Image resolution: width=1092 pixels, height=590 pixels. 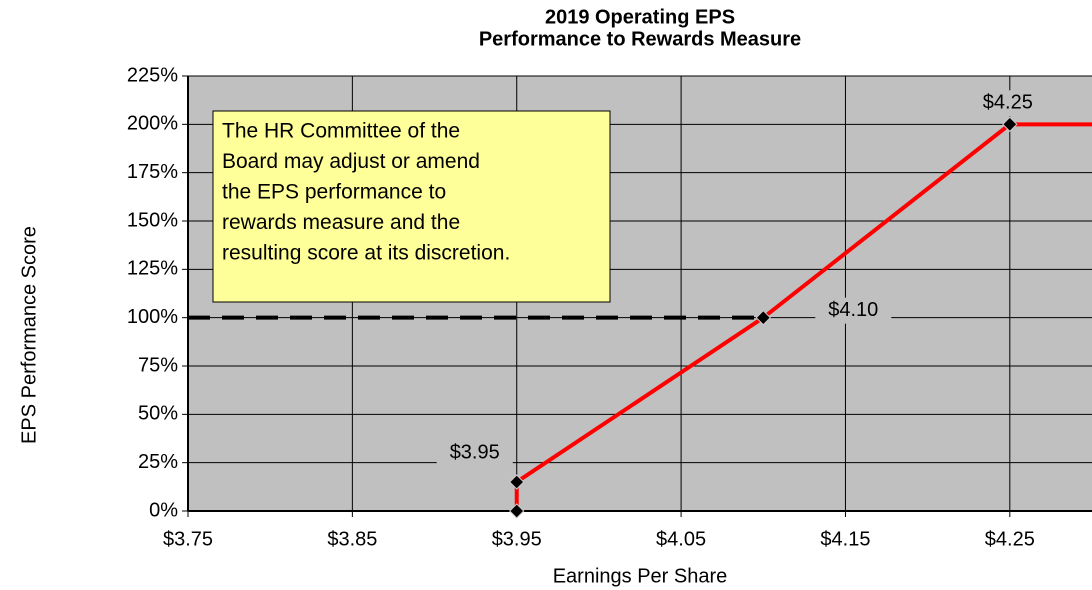 What do you see at coordinates (334, 192) in the screenshot?
I see `annotation-text: the EPS performance to` at bounding box center [334, 192].